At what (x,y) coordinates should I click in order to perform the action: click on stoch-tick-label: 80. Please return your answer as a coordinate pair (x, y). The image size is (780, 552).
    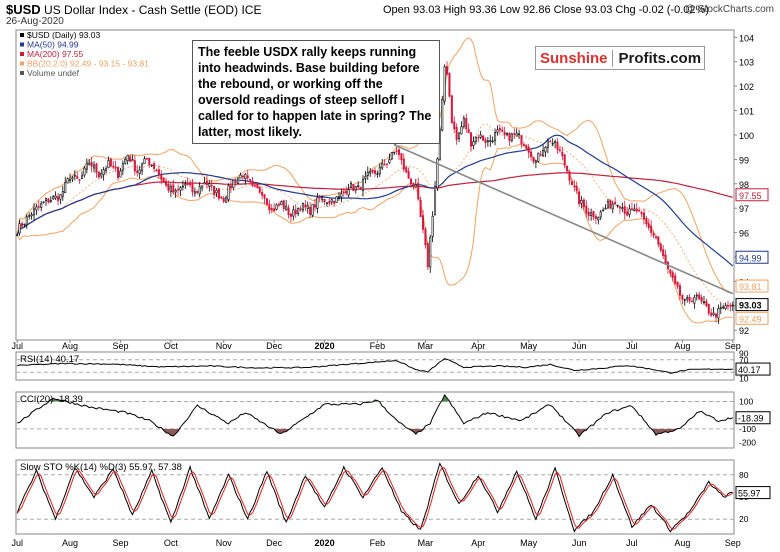
    Looking at the image, I should click on (744, 475).